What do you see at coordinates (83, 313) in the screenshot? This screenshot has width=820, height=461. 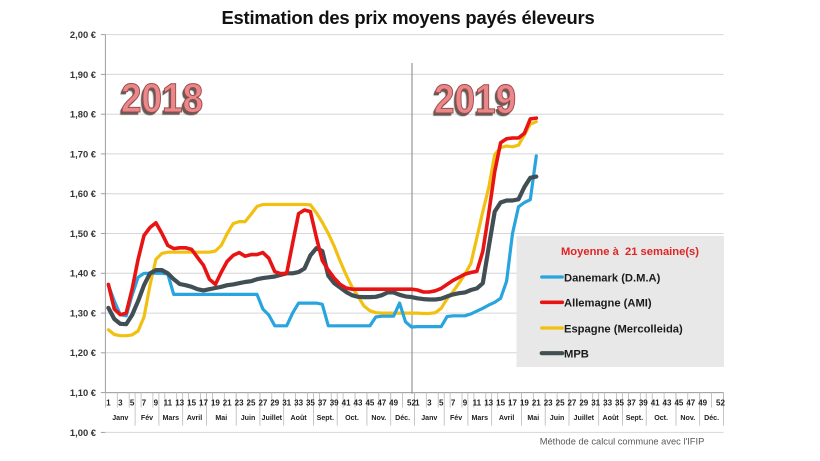 I see `svg-text: 1,30 €` at bounding box center [83, 313].